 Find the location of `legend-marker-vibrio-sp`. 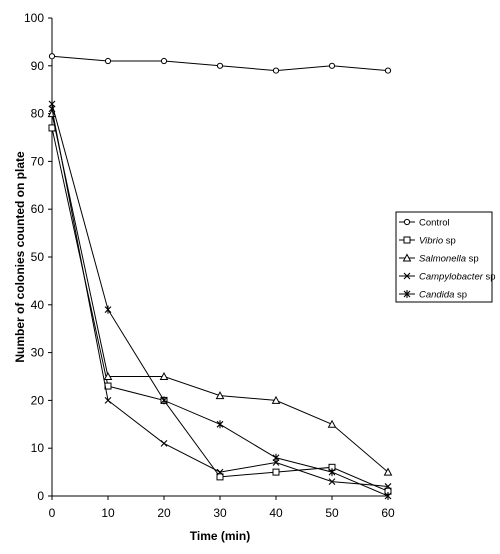

legend-marker-vibrio-sp is located at coordinates (407, 240).